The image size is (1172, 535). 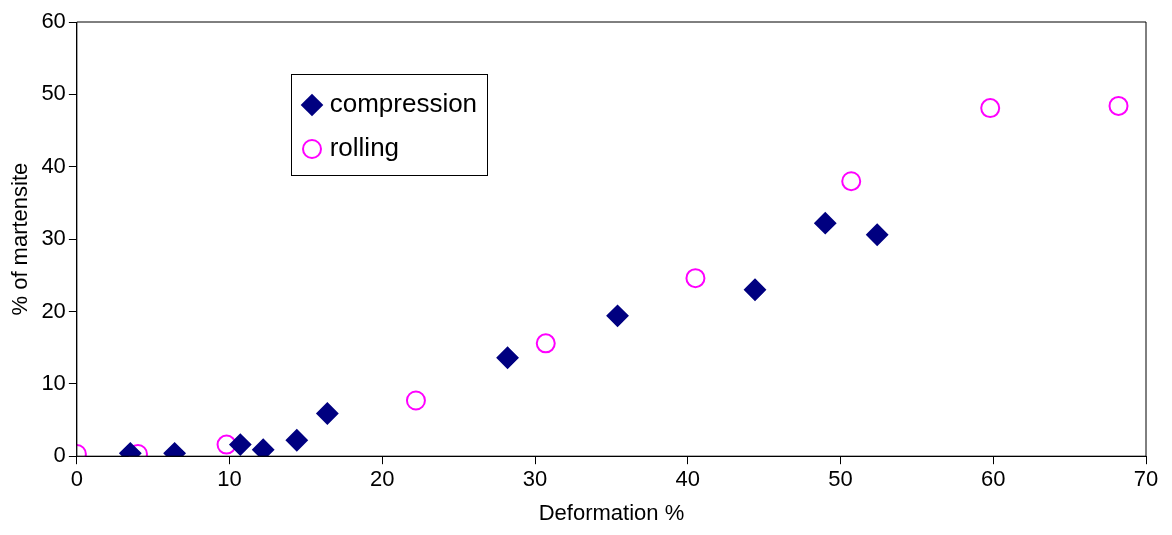 What do you see at coordinates (53, 238) in the screenshot?
I see `y-tick-label: 30` at bounding box center [53, 238].